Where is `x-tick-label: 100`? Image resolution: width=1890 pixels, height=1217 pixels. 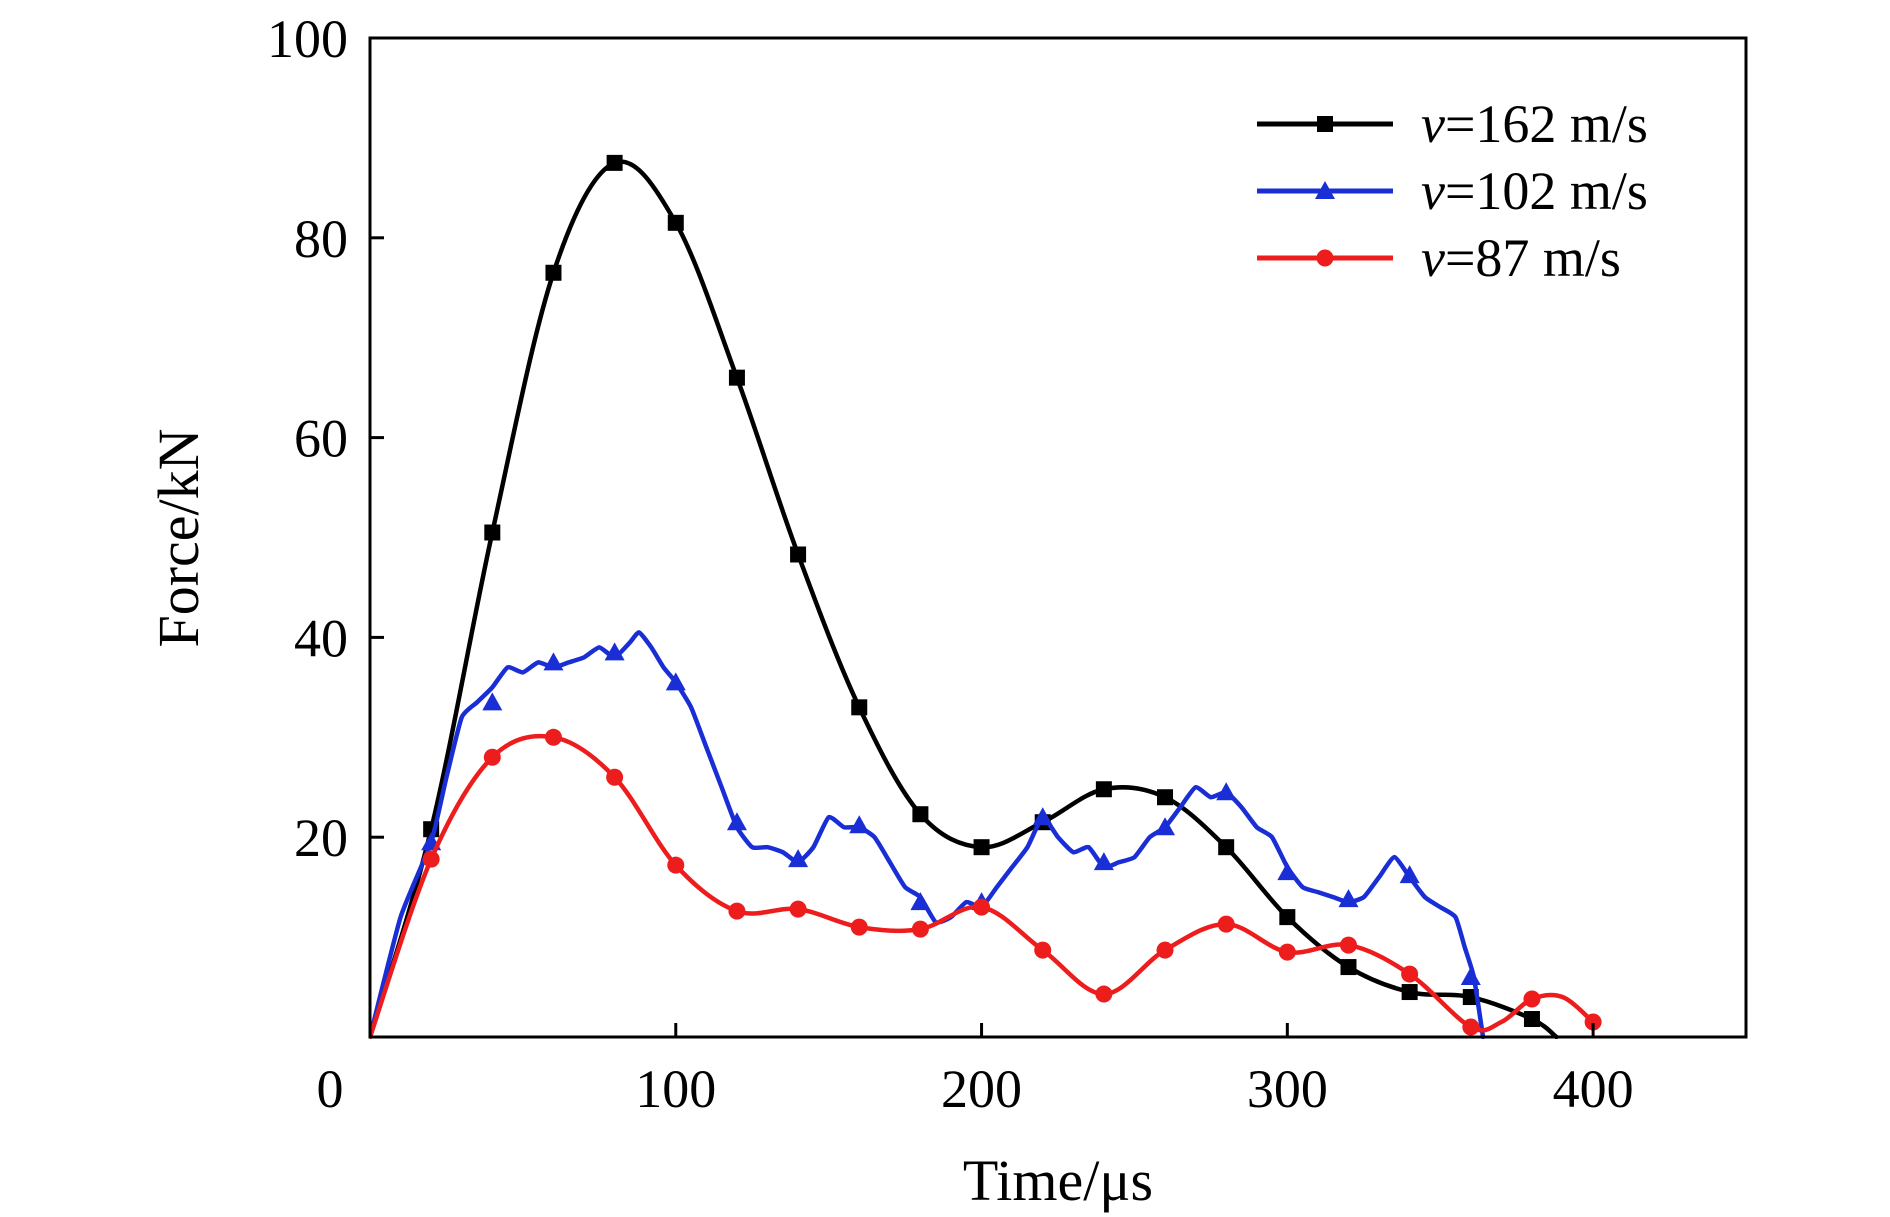 x-tick-label: 100 is located at coordinates (675, 1089).